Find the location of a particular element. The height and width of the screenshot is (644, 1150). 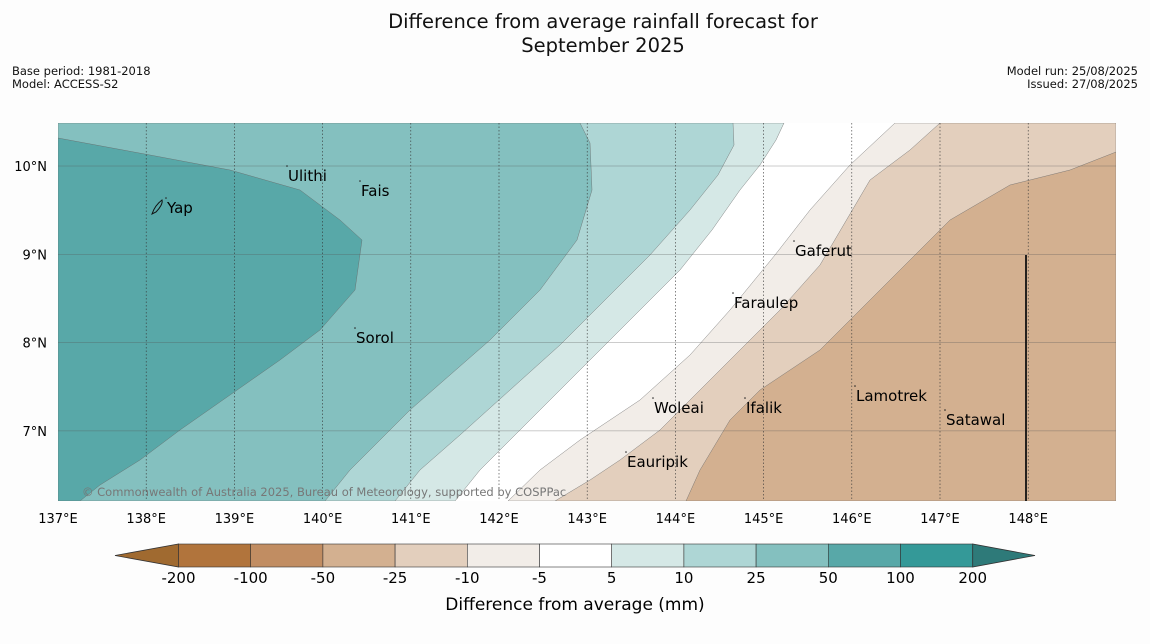

lon-tick-label: 148°E is located at coordinates (1028, 519).